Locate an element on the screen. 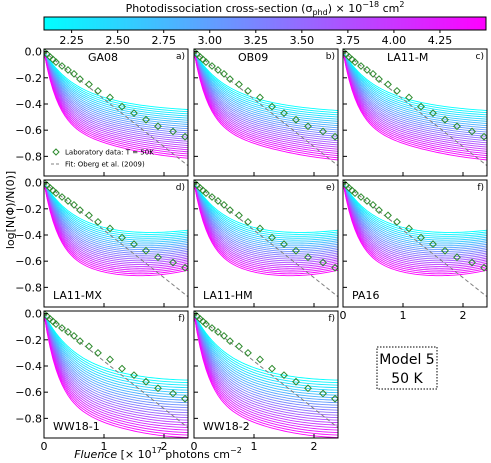 The width and height of the screenshot is (491, 463). y-axis-title: log[N(Φ)/N(0)] is located at coordinates (10, 210).